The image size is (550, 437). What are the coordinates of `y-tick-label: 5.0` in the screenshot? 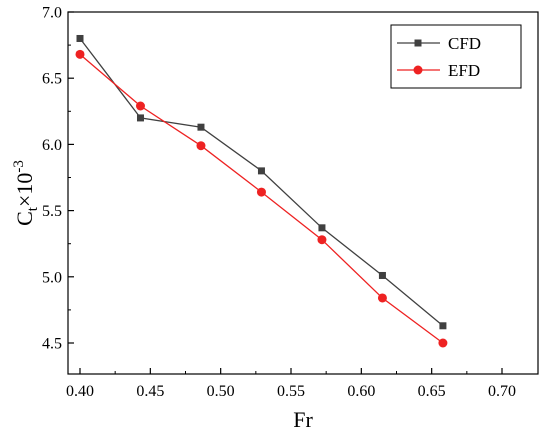 It's located at (52, 277).